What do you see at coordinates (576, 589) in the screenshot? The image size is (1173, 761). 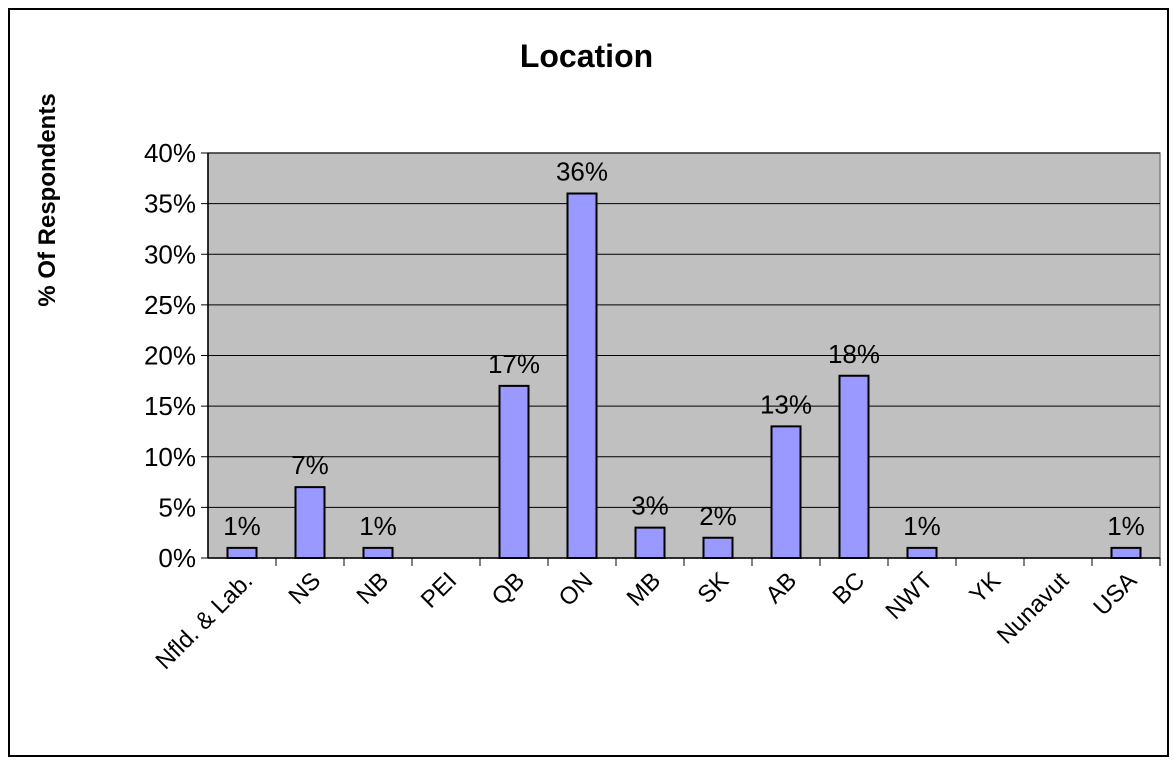 I see `x-tick-label: ON` at bounding box center [576, 589].